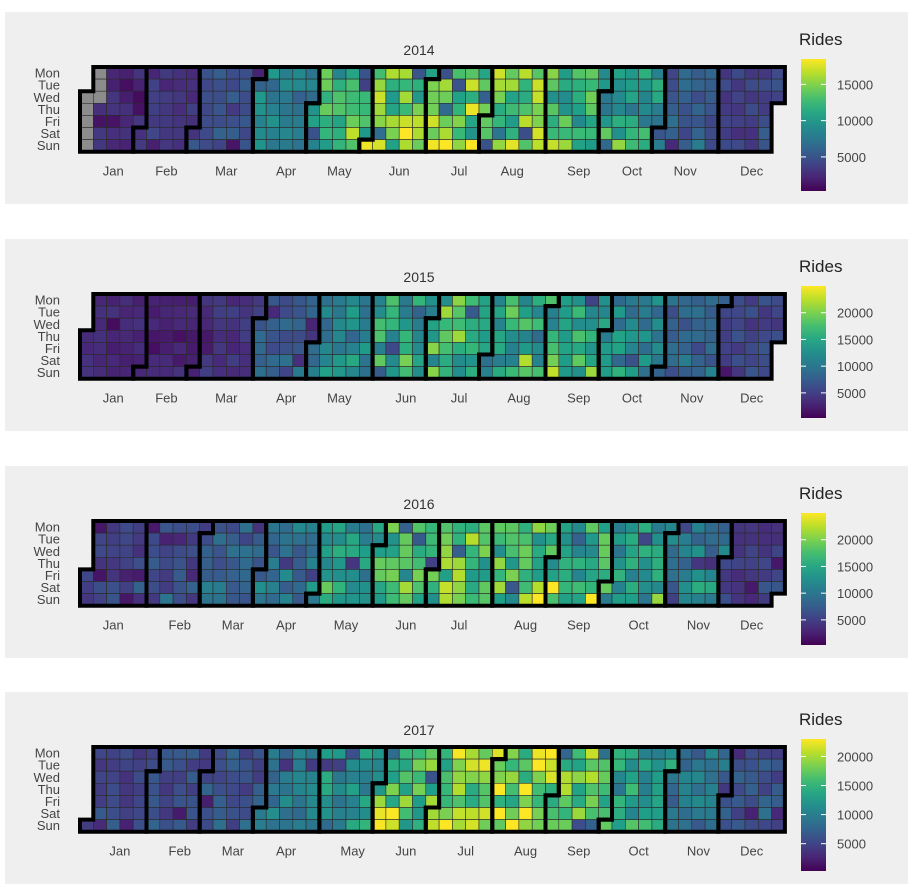  I want to click on legend-tick-label: 15000, so click(855, 566).